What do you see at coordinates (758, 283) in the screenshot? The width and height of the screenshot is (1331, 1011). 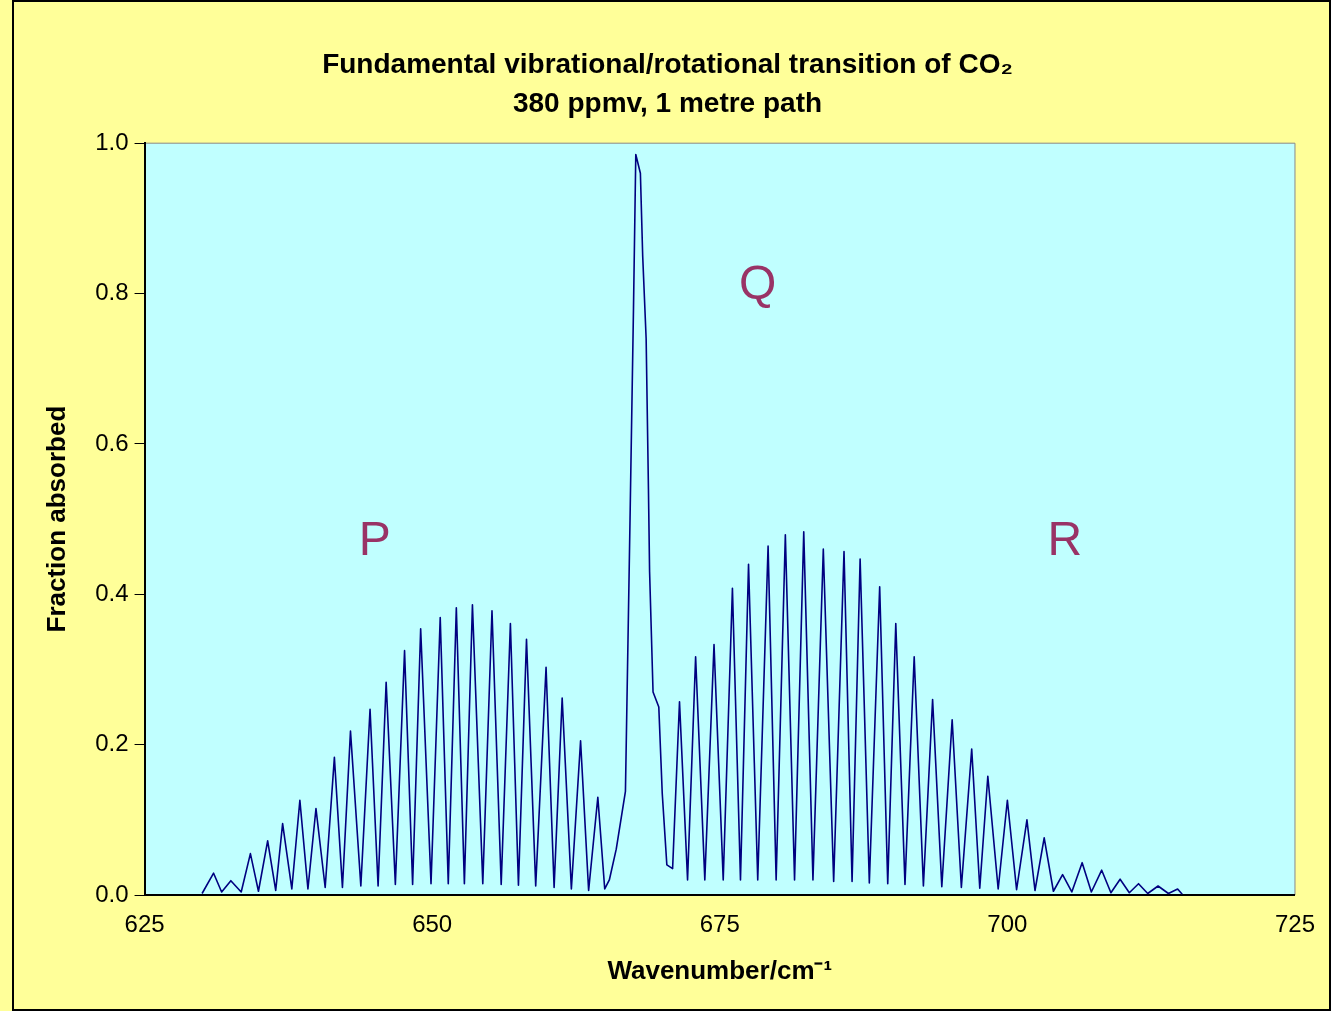 I see `annotation: Q` at bounding box center [758, 283].